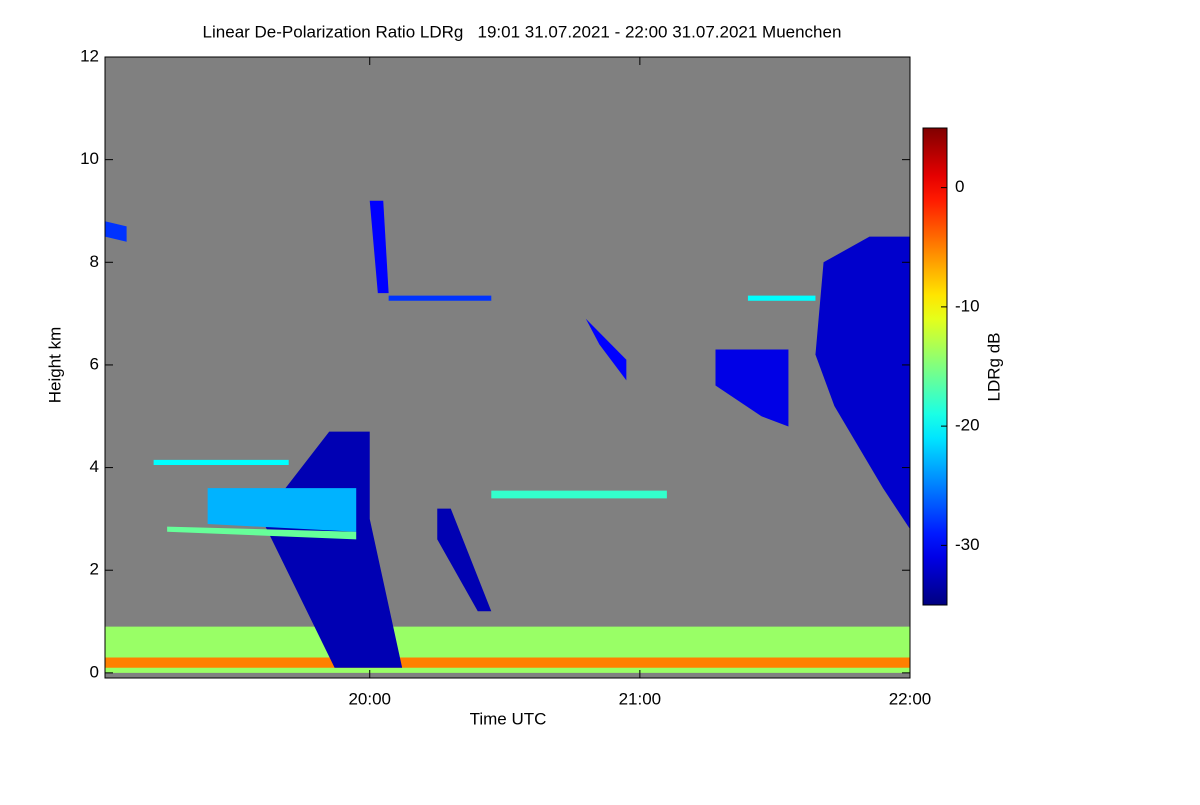 The height and width of the screenshot is (805, 1200). Describe the element at coordinates (94, 466) in the screenshot. I see `y-tick-label: 4` at that location.